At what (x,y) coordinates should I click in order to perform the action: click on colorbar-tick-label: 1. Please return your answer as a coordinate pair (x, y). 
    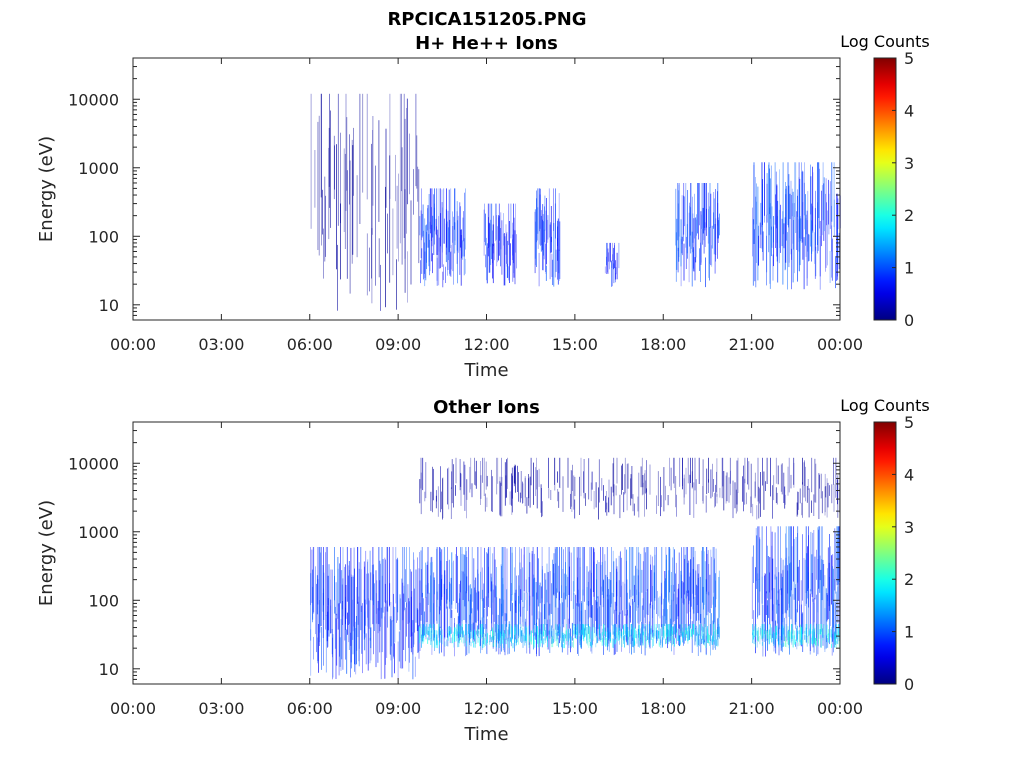
    Looking at the image, I should click on (909, 632).